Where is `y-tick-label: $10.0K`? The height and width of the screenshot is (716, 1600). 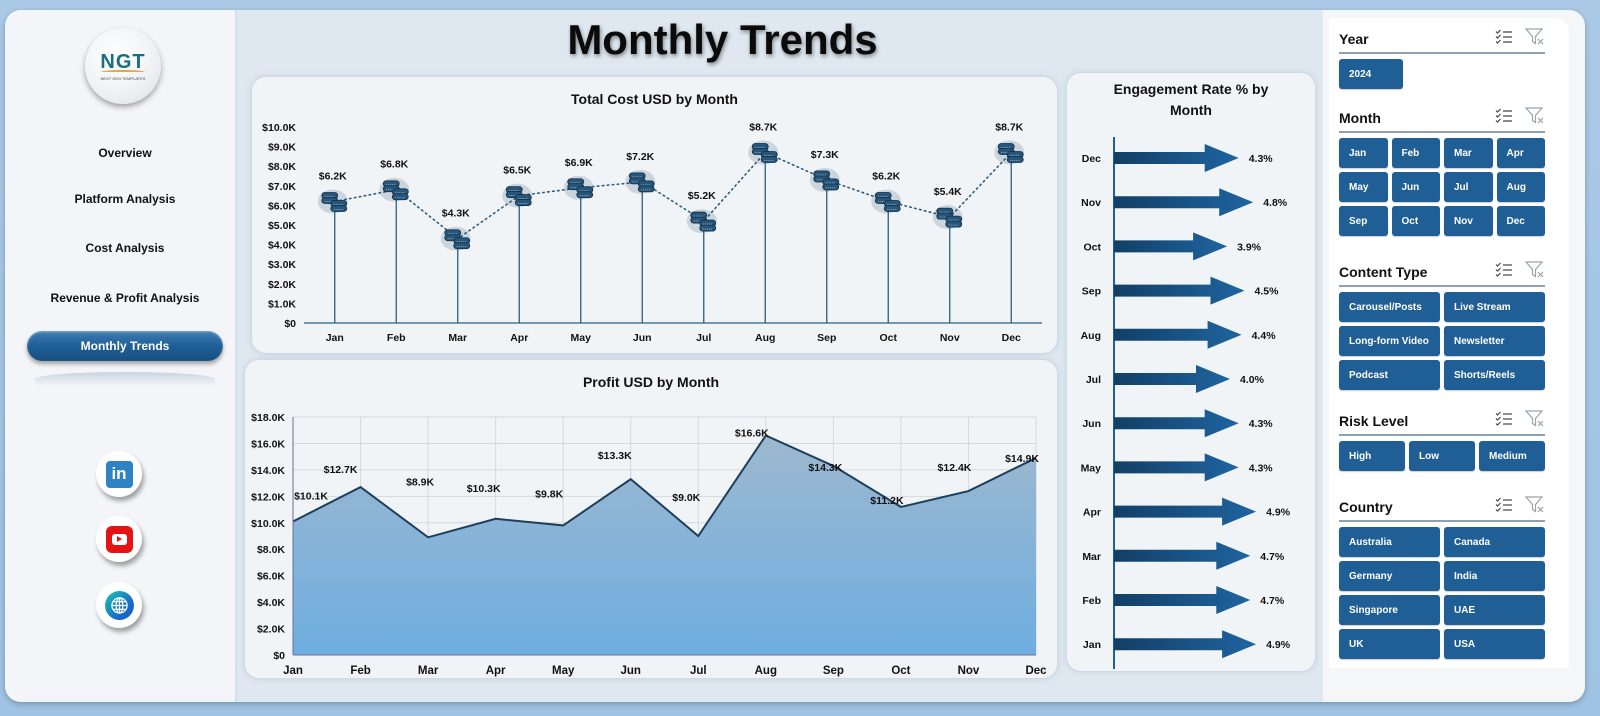
y-tick-label: $10.0K is located at coordinates (279, 128).